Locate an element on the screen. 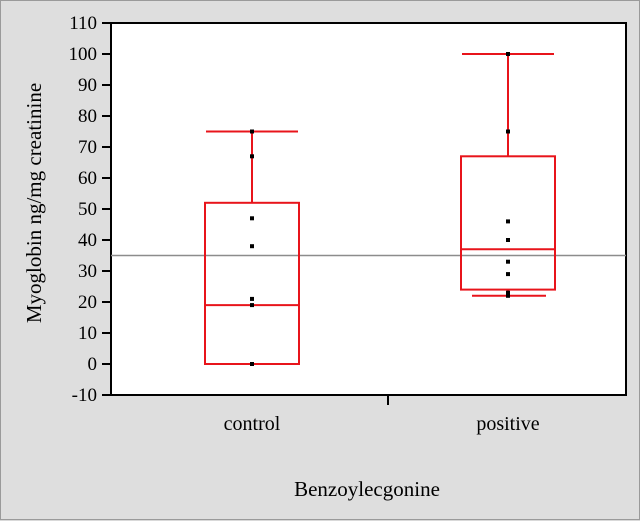 The width and height of the screenshot is (640, 521). y-tick-label: 80 is located at coordinates (87, 116).